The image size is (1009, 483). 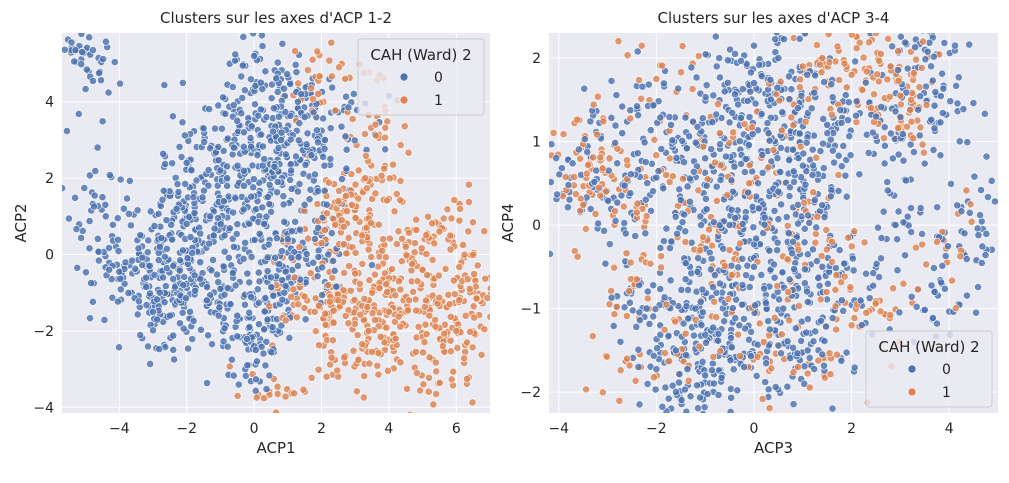 I want to click on legend-label: 1, so click(x=438, y=101).